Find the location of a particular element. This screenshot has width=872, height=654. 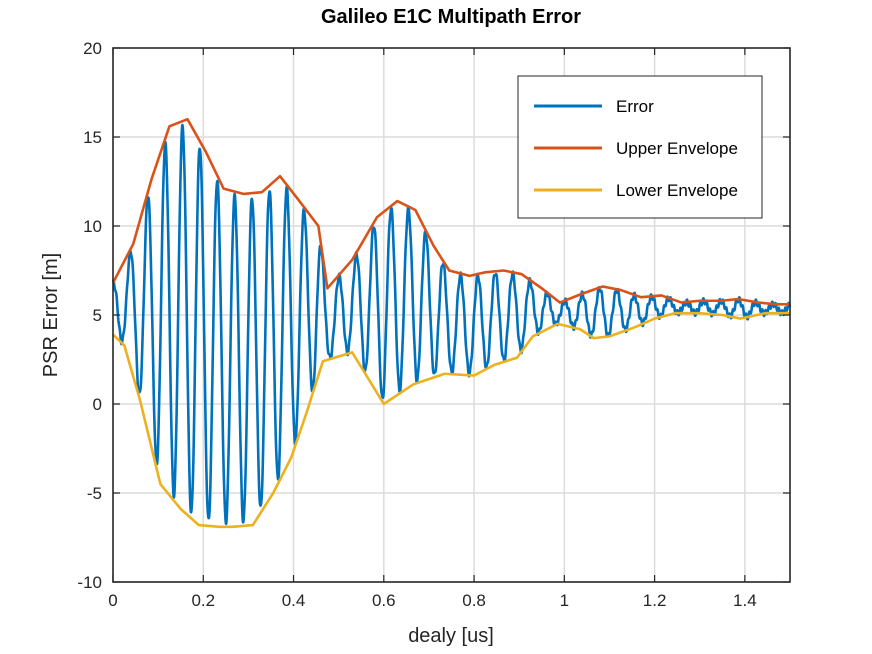

x-tick-label: 1.4 is located at coordinates (745, 600).